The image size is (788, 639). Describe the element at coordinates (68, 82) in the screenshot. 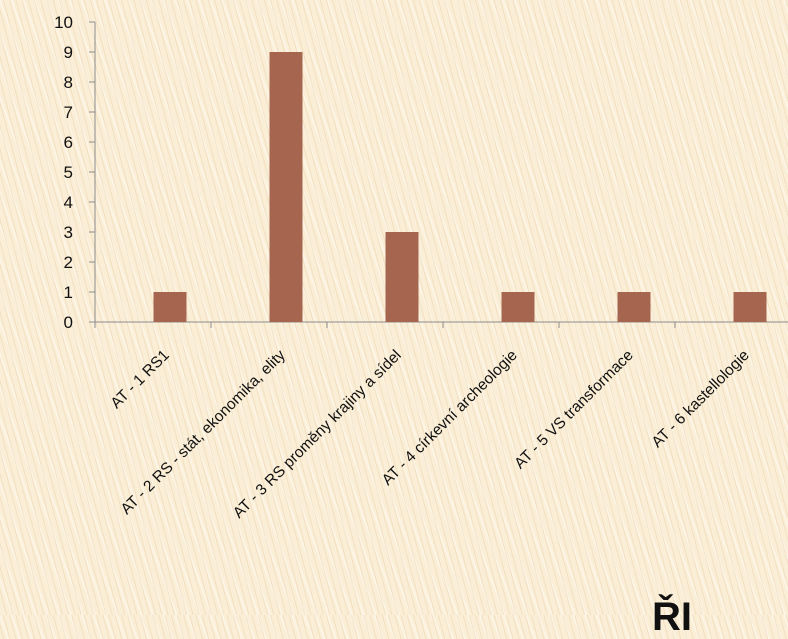

I see `y-tick-label: 8` at that location.